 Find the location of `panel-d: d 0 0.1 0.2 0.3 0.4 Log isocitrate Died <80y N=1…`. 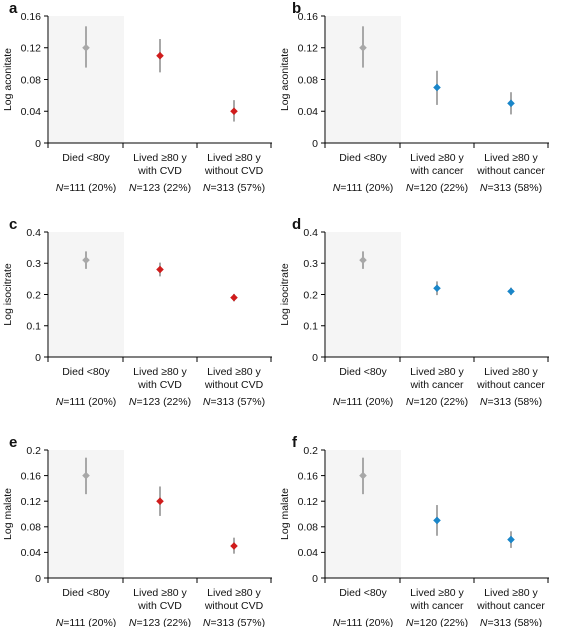

panel-d: d 0 0.1 0.2 0.3 0.4 Log isocitrate Died <80y N=1… is located at coordinates (414, 312).